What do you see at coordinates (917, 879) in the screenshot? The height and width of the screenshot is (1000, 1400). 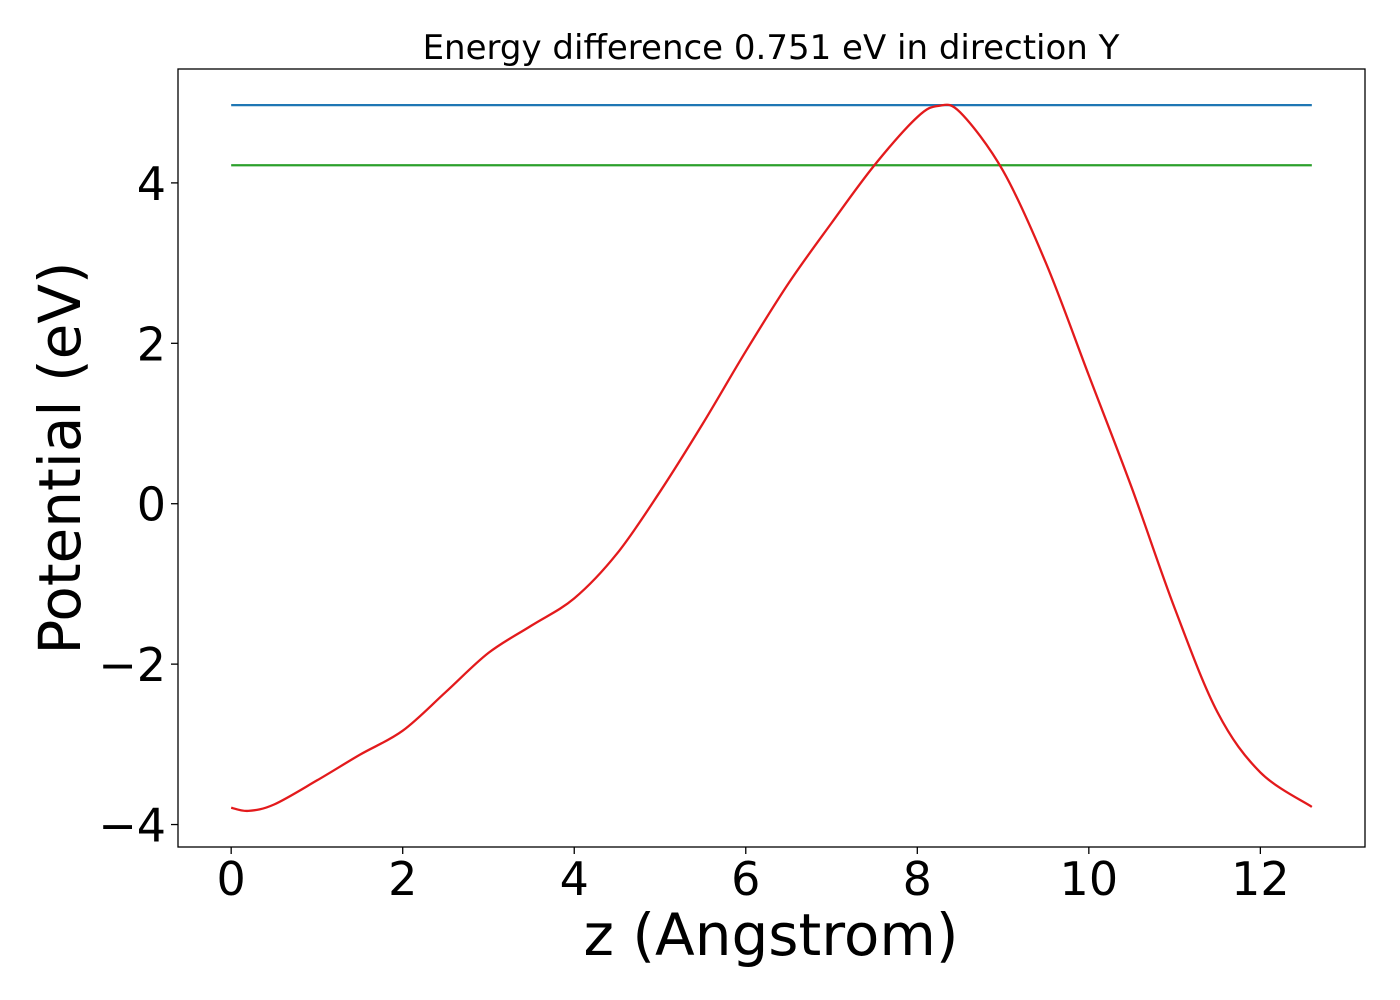 I see `x-tick-label-8: 8` at bounding box center [917, 879].